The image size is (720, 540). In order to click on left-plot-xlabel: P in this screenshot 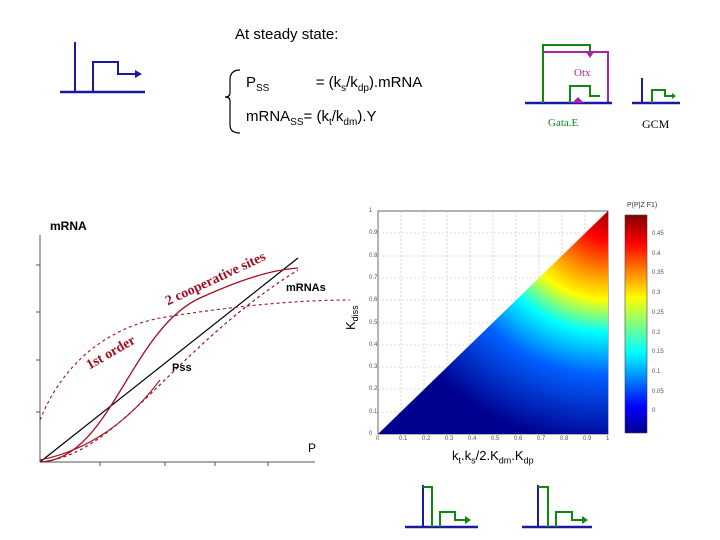, I will do `click(312, 448)`.